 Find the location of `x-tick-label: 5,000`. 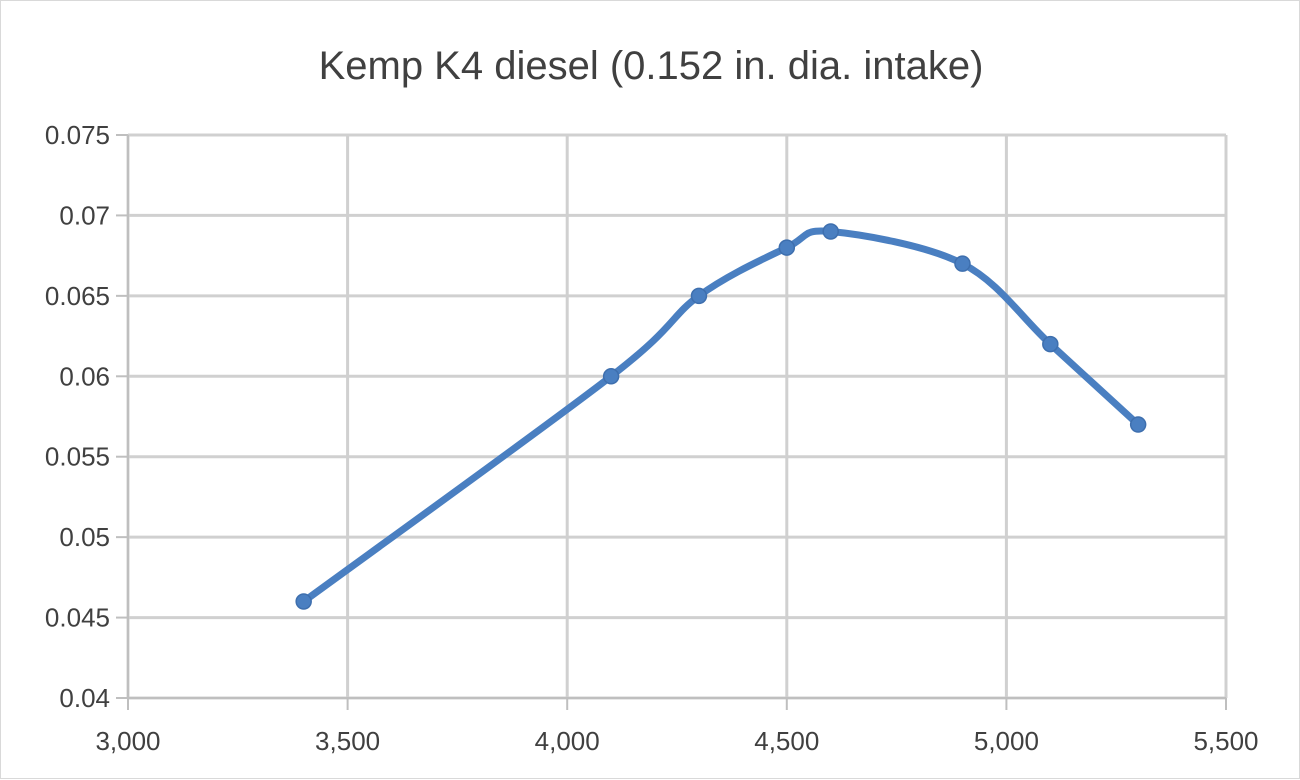

x-tick-label: 5,000 is located at coordinates (1006, 741).